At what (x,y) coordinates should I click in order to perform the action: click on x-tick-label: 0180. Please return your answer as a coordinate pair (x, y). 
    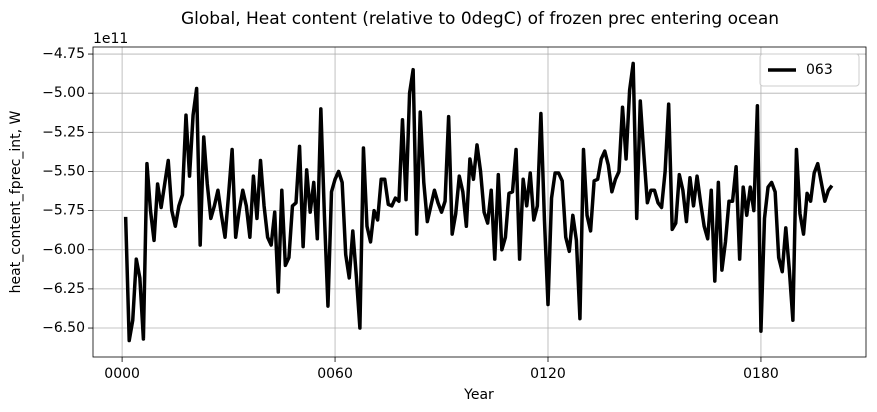
    Looking at the image, I should click on (761, 374).